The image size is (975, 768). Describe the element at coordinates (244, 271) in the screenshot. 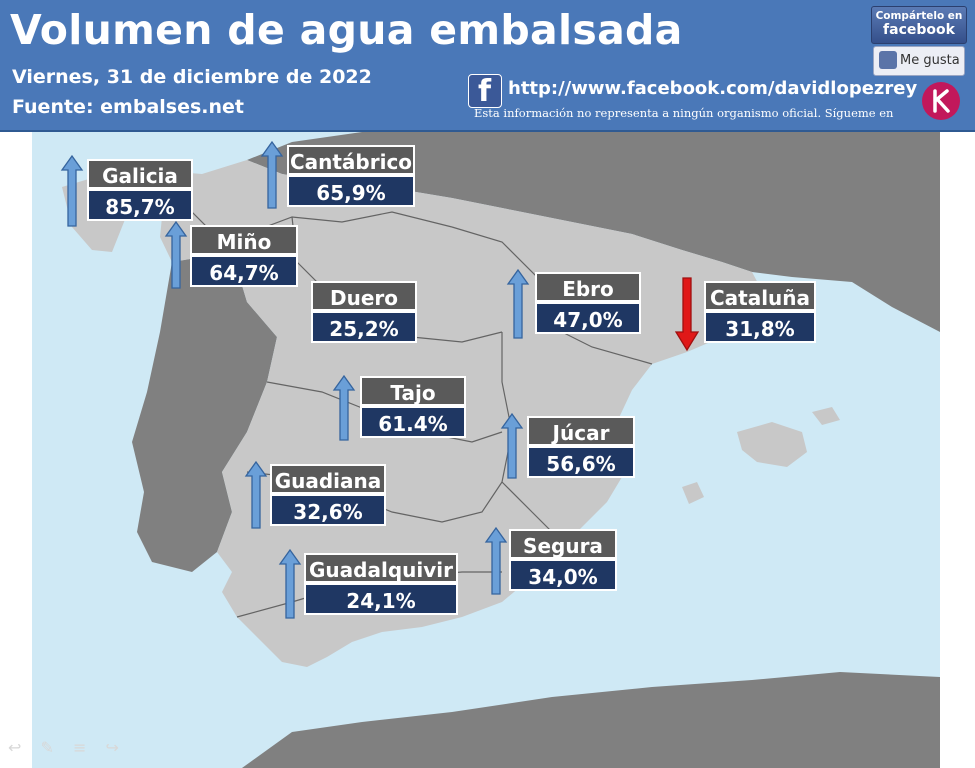

I see `basin-value: 64,7%` at that location.